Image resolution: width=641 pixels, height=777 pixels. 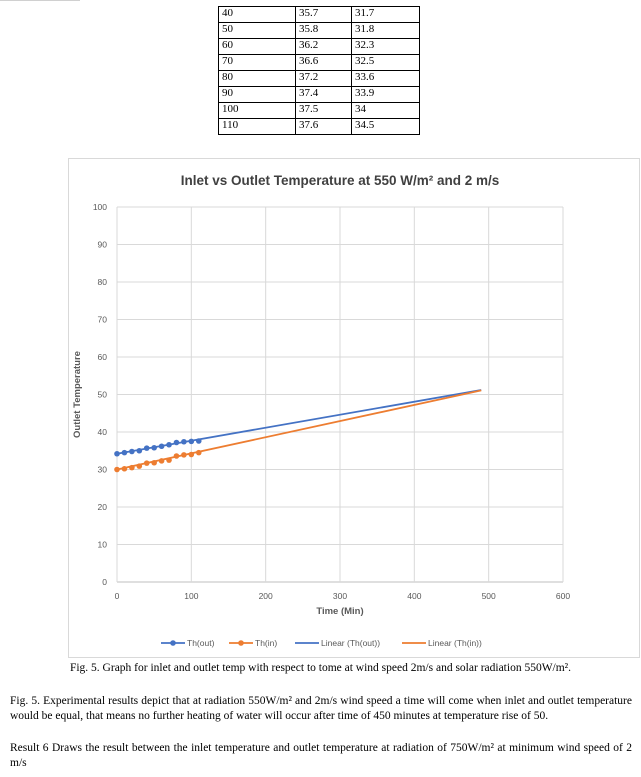 What do you see at coordinates (257, 126) in the screenshot?
I see `table-cell: 110` at bounding box center [257, 126].